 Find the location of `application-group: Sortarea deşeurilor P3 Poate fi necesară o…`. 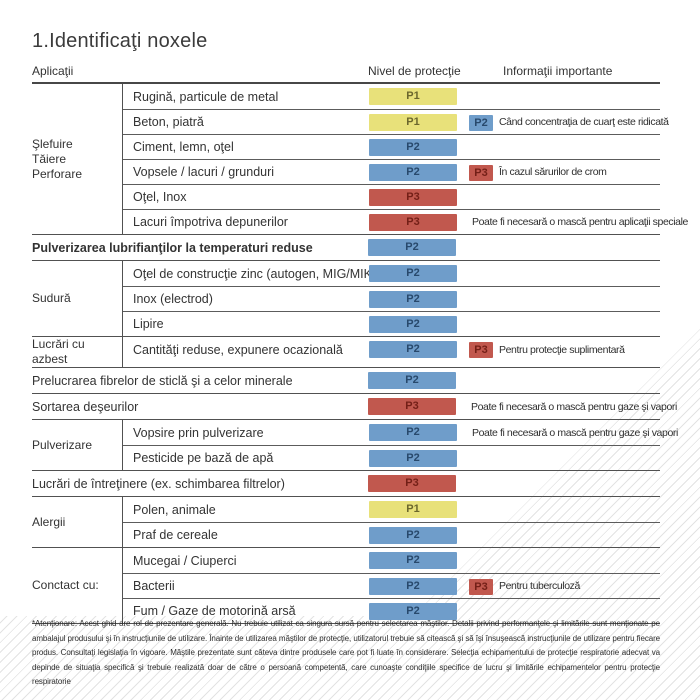

application-group: Sortarea deşeurilor P3 Poate fi necesară o… is located at coordinates (354, 407).